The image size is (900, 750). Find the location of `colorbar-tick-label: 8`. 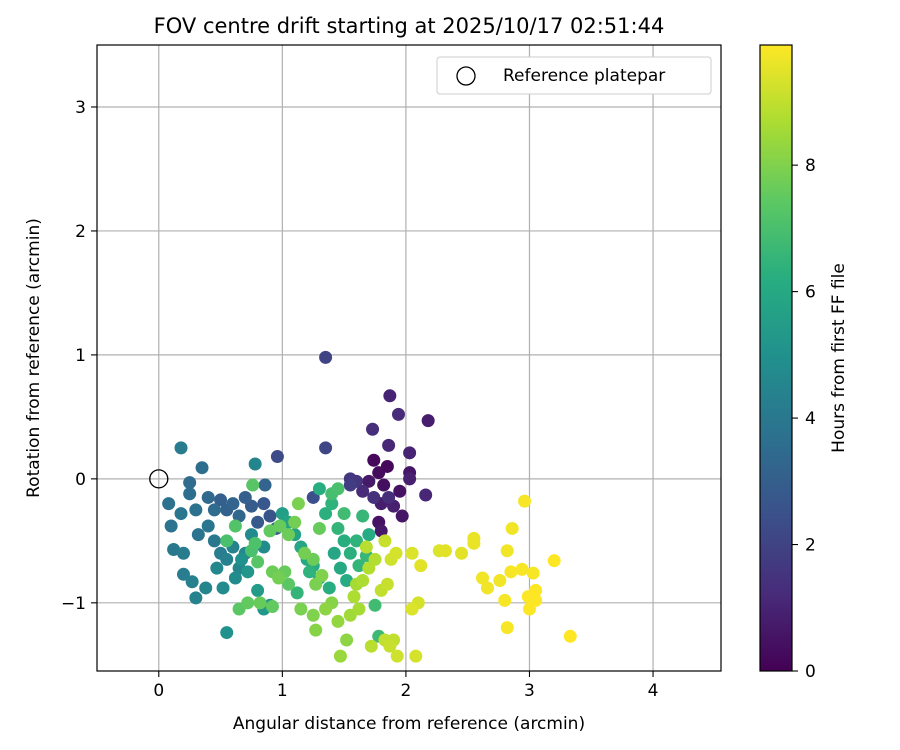

colorbar-tick-label: 8 is located at coordinates (810, 166).